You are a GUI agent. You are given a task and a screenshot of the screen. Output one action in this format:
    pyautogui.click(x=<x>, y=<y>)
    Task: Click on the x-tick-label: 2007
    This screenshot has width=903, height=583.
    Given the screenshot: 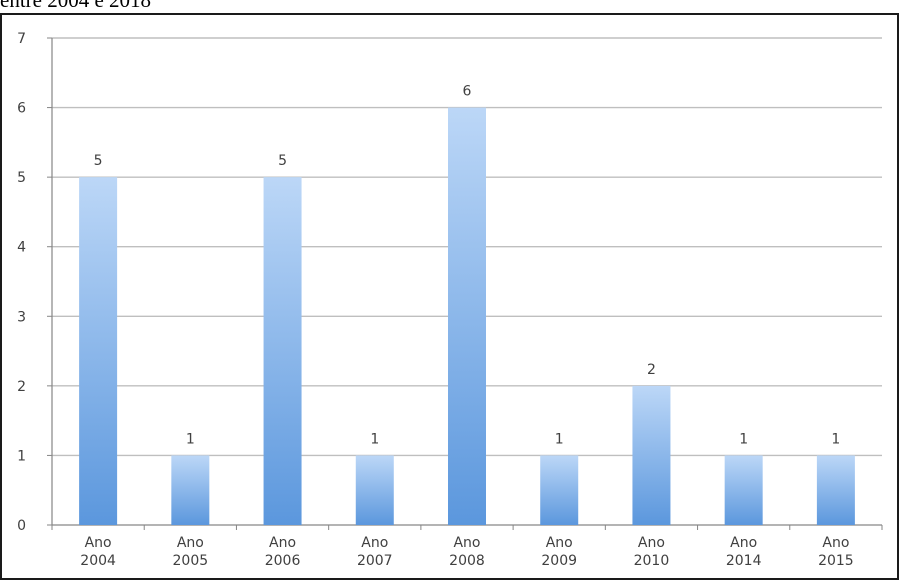 What is the action you would take?
    pyautogui.click(x=375, y=561)
    